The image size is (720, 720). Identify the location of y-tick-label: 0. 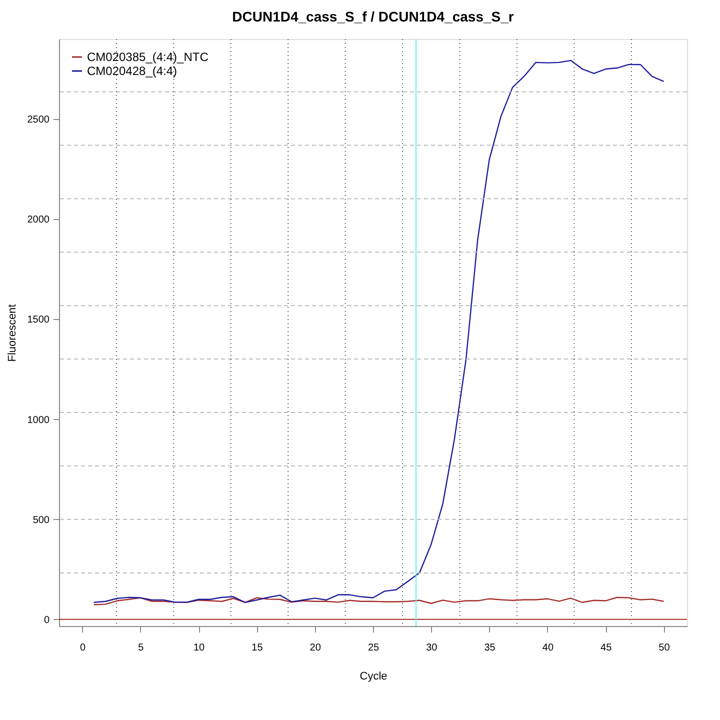
(47, 620).